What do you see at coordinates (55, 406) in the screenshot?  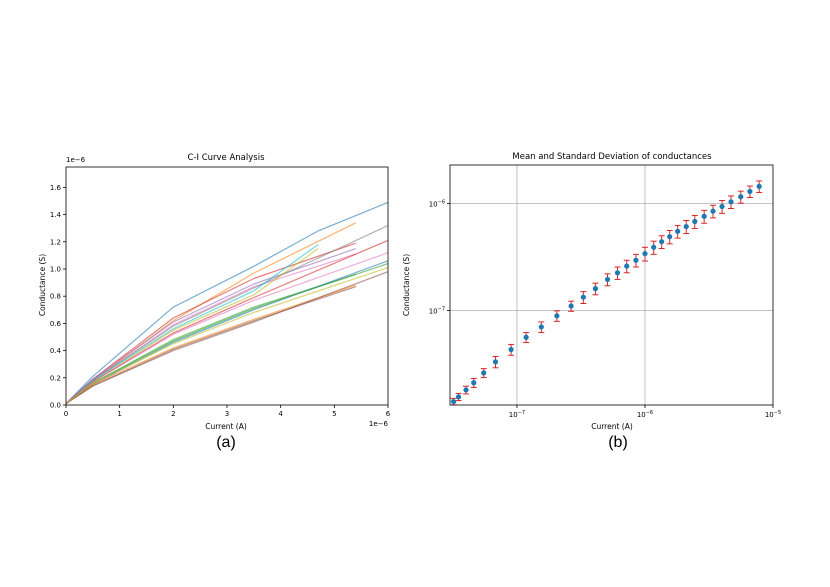 I see `panel-a-y-tick-label: 0.0` at bounding box center [55, 406].